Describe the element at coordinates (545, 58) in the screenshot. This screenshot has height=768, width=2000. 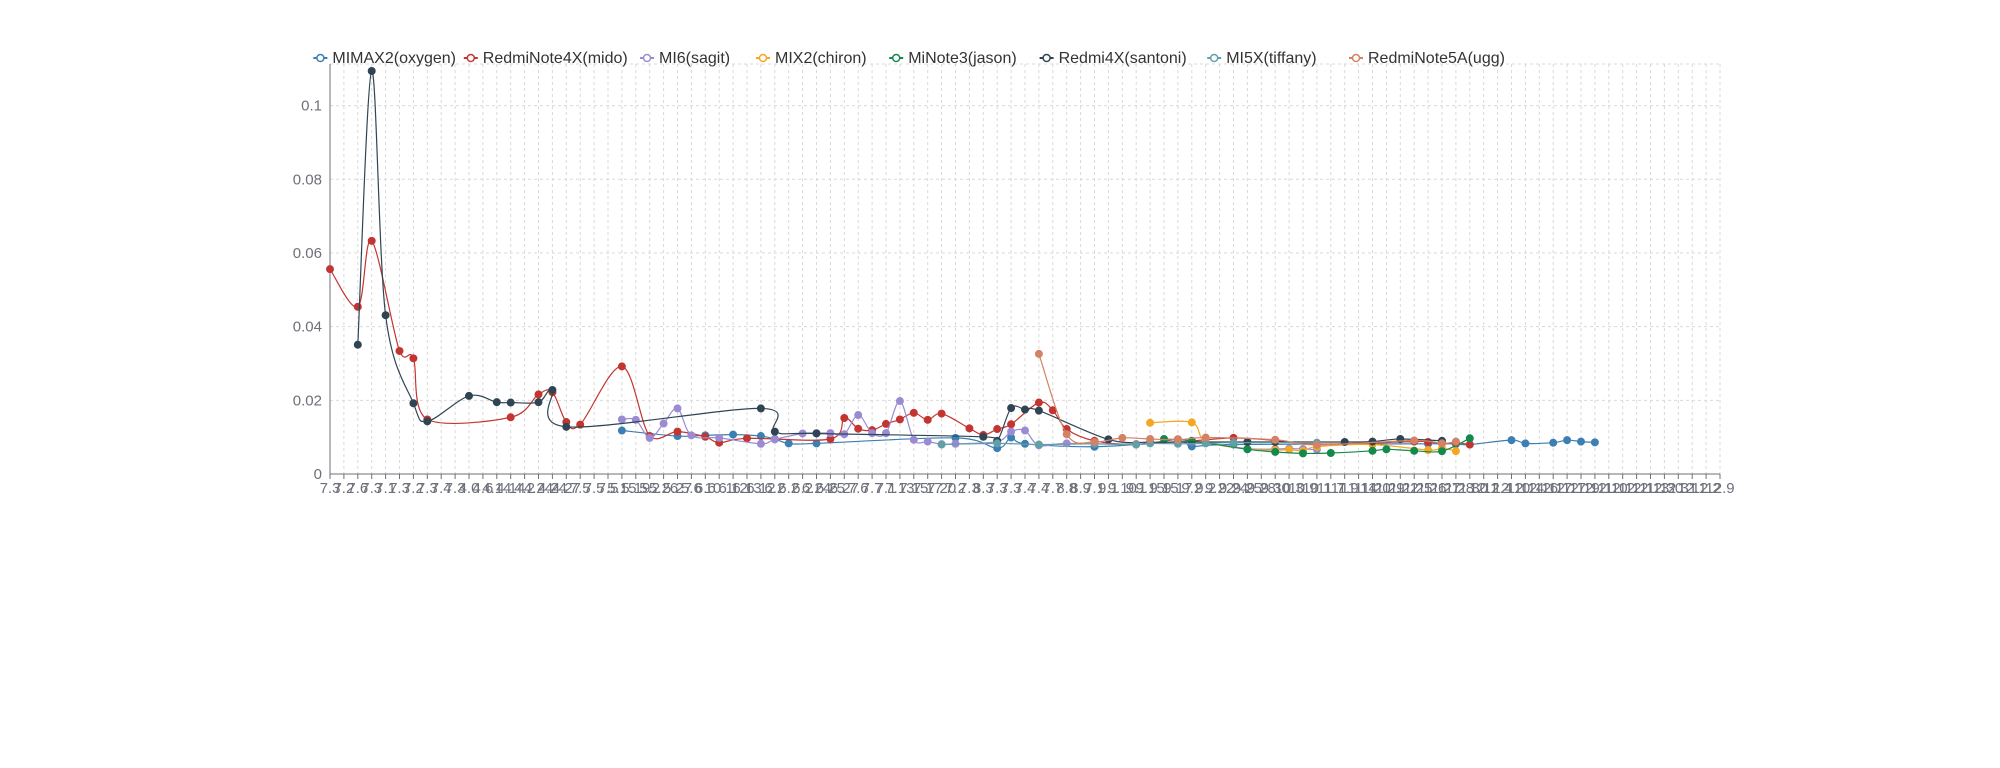
I see `legend-item: RedmiNote4X(mido)` at that location.